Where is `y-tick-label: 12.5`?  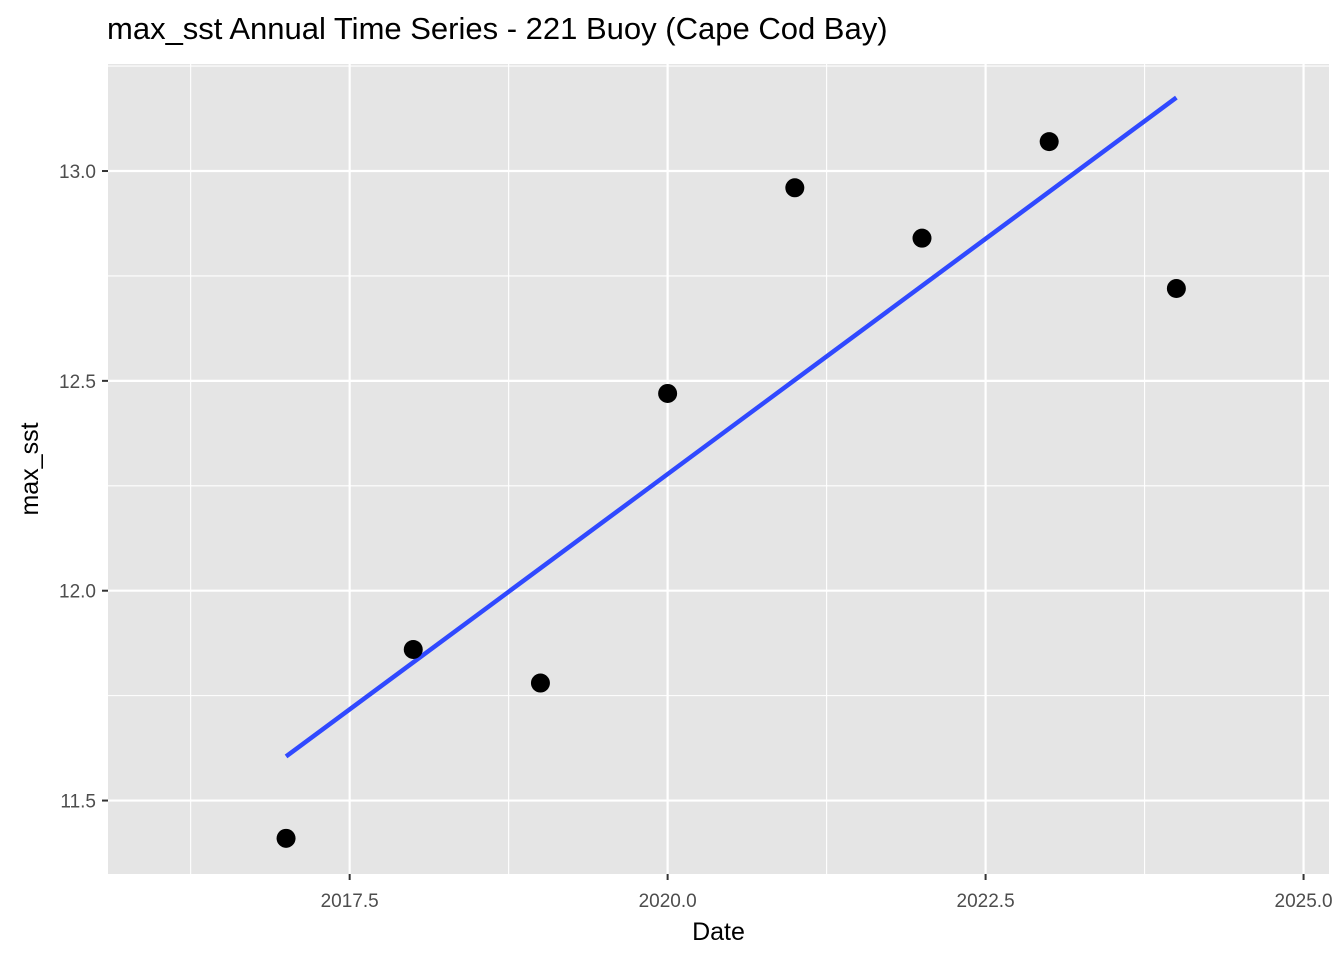
y-tick-label: 12.5 is located at coordinates (77, 382).